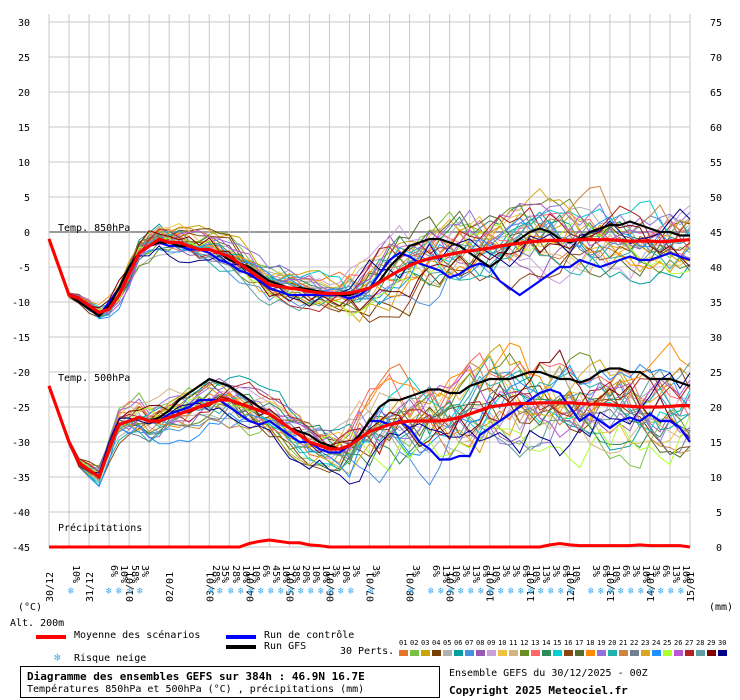 This screenshot has width=740, height=700. I want to click on x-tick: 30/12, so click(50, 587).